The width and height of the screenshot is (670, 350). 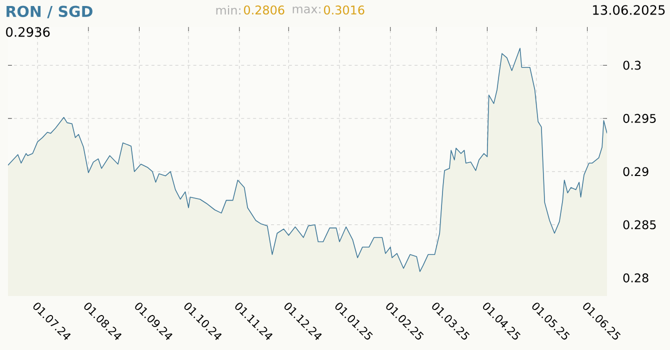 What do you see at coordinates (639, 118) in the screenshot?
I see `y-tick-label: 0.295` at bounding box center [639, 118].